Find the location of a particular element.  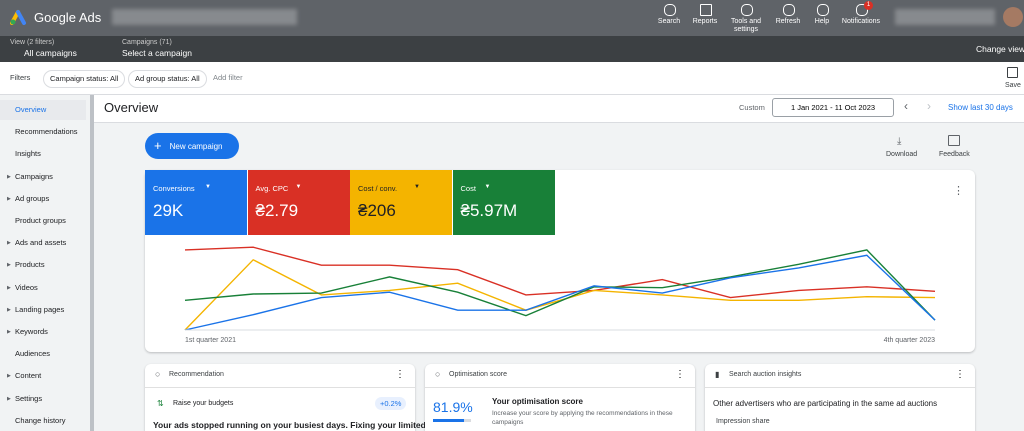

x-start-label: 1st quarter 2021 is located at coordinates (210, 340).